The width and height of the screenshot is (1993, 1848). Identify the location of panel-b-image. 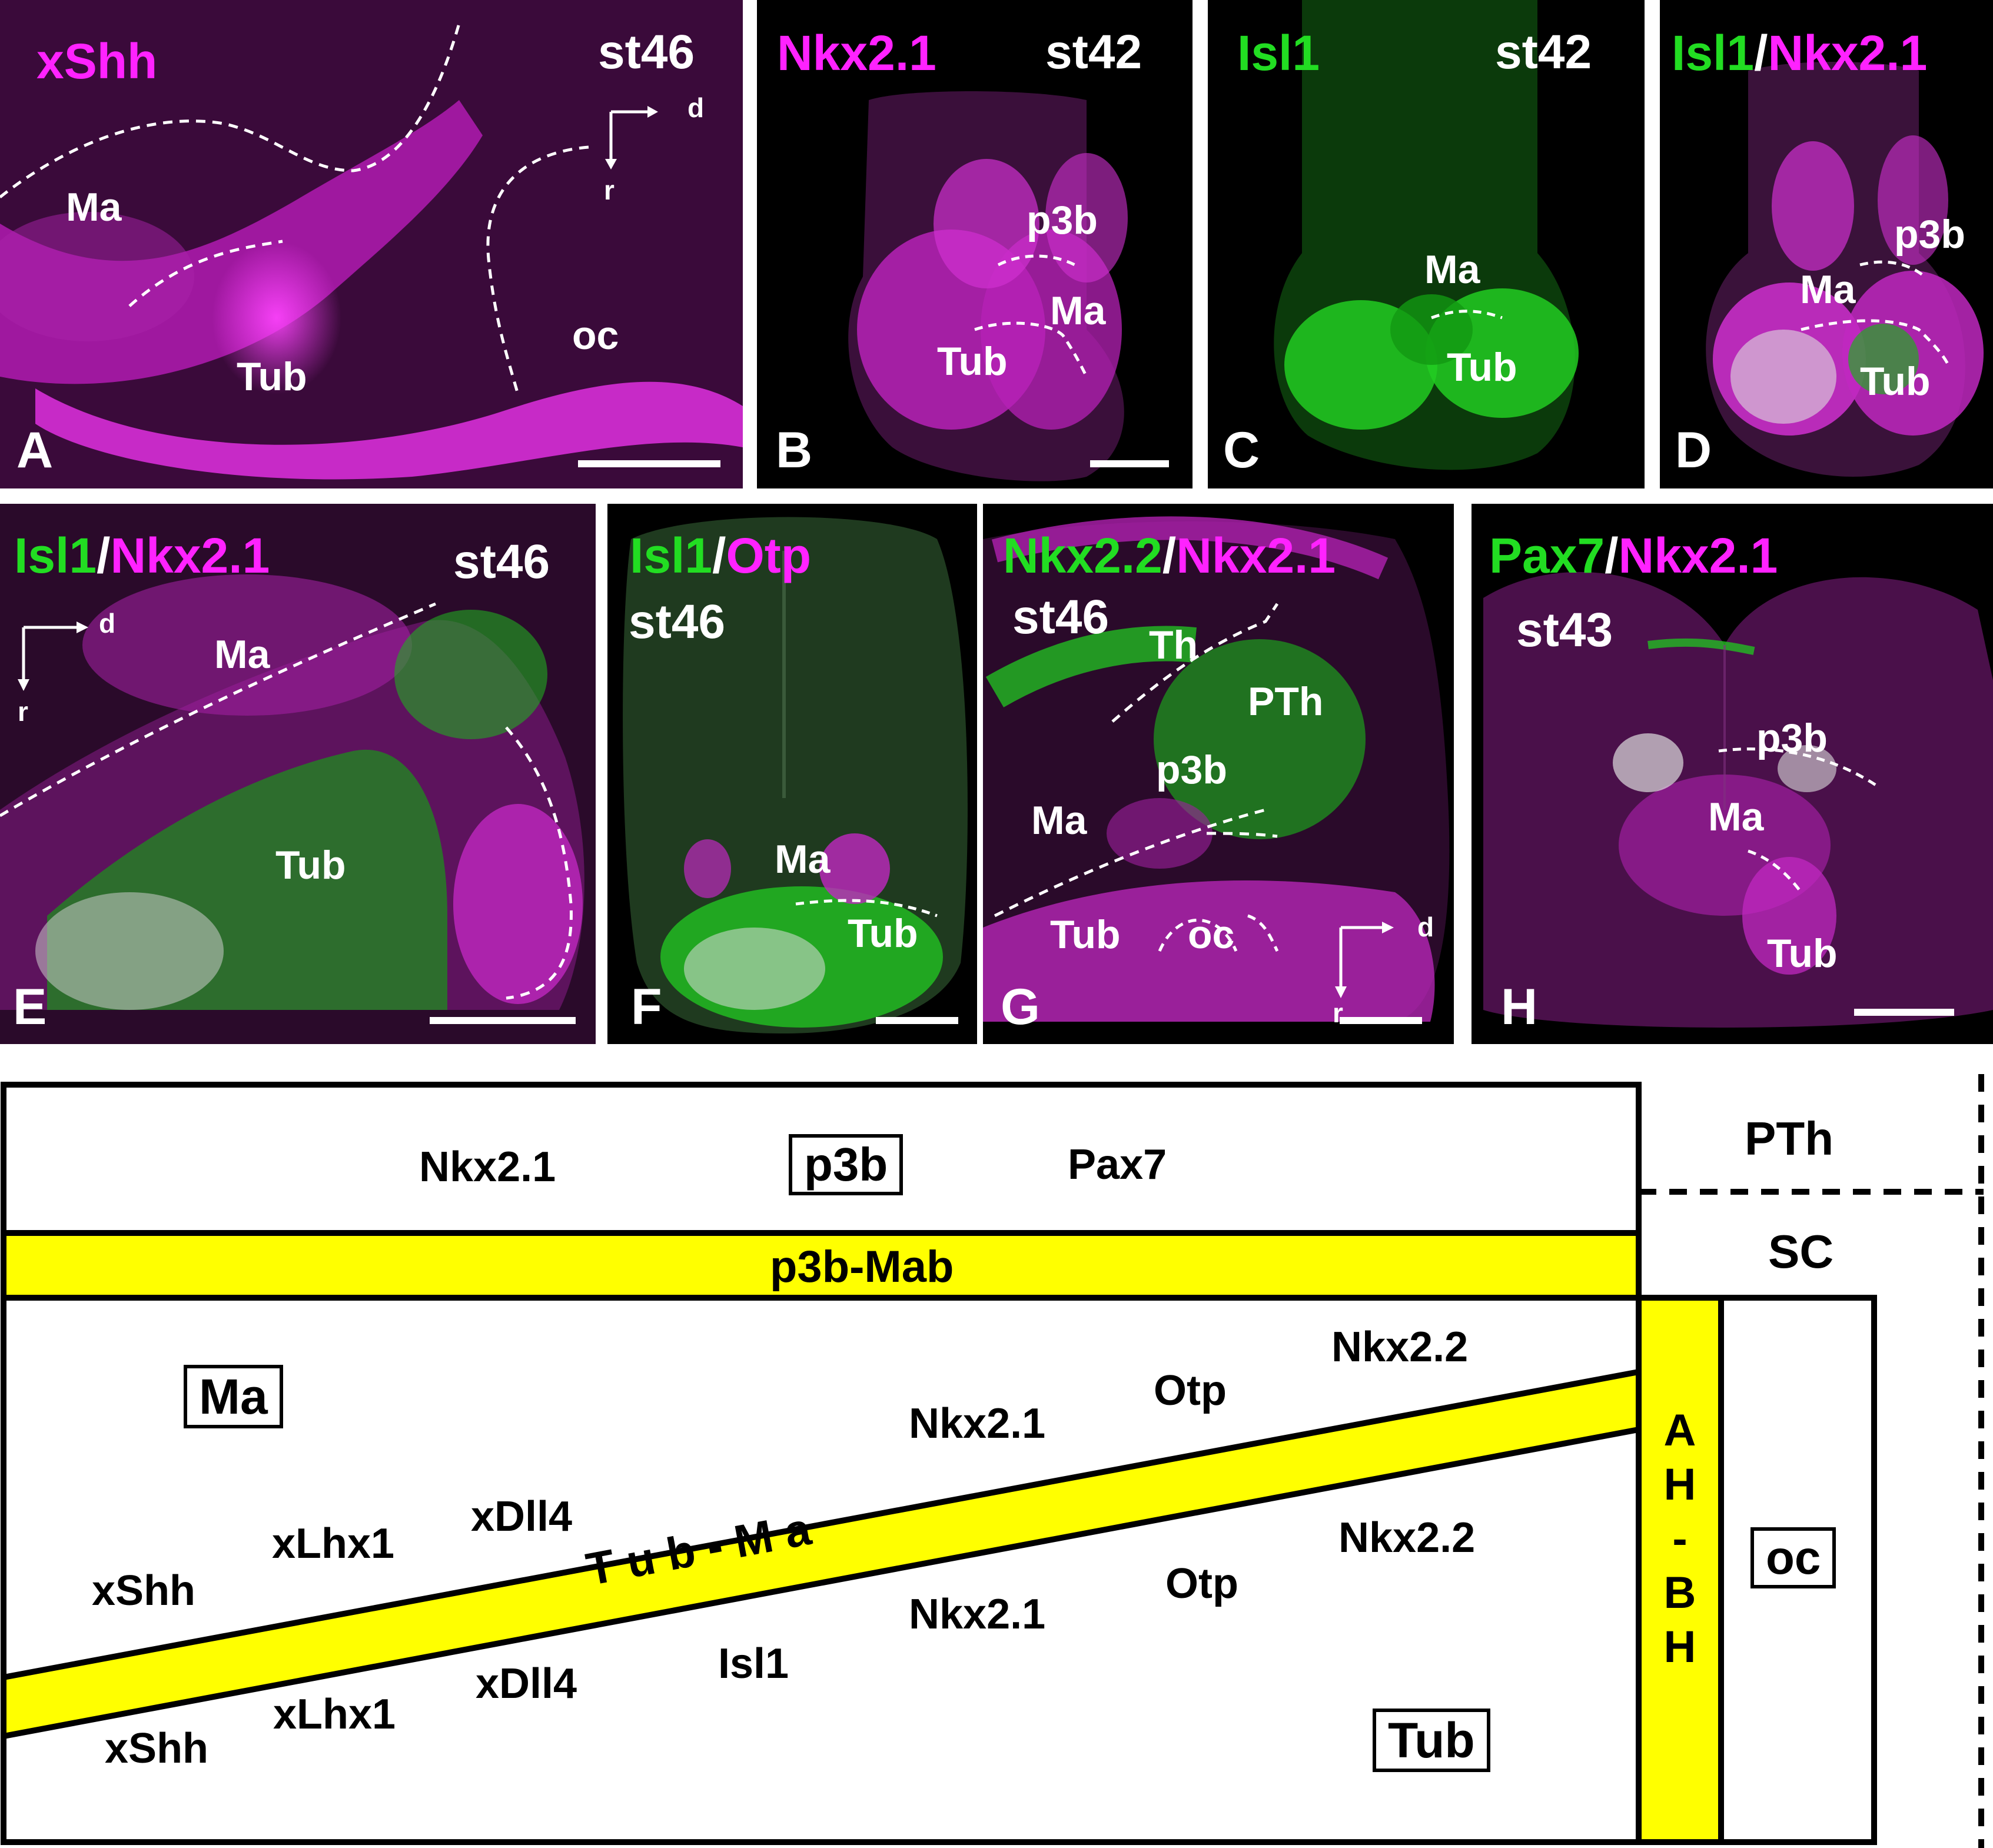
(988, 286).